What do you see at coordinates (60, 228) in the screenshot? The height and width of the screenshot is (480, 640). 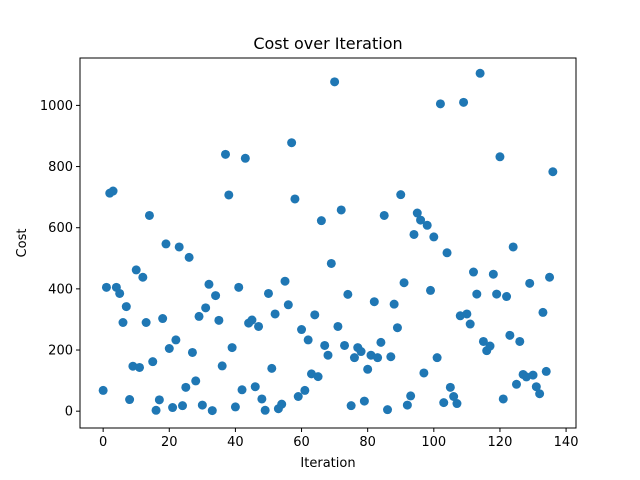 I see `y-tick-label: 600` at bounding box center [60, 228].